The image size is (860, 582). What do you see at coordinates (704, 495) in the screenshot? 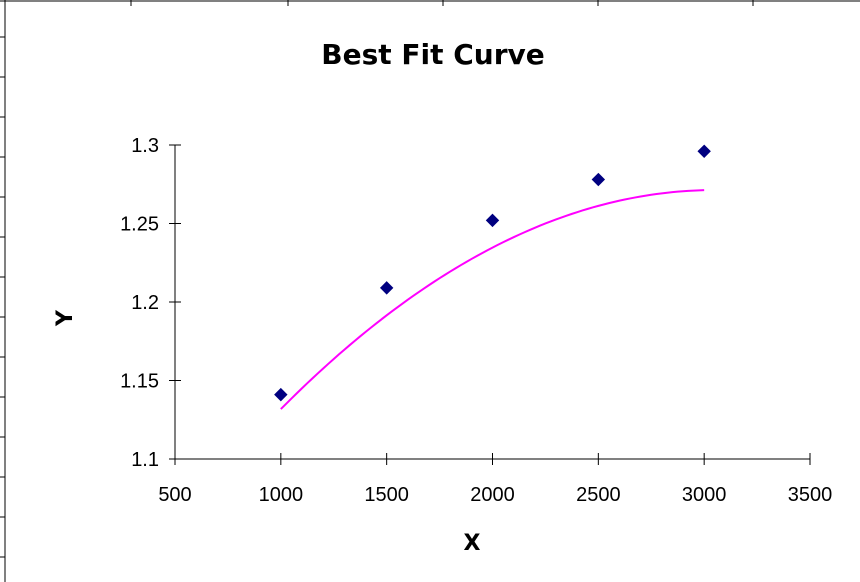
I see `x-tick-label: 3000` at bounding box center [704, 495].